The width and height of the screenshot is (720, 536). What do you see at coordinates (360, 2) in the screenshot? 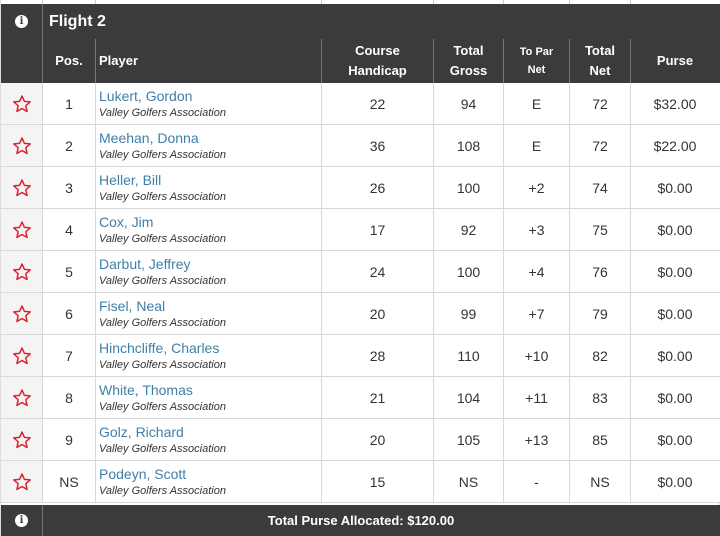
I see `top-edge` at bounding box center [360, 2].